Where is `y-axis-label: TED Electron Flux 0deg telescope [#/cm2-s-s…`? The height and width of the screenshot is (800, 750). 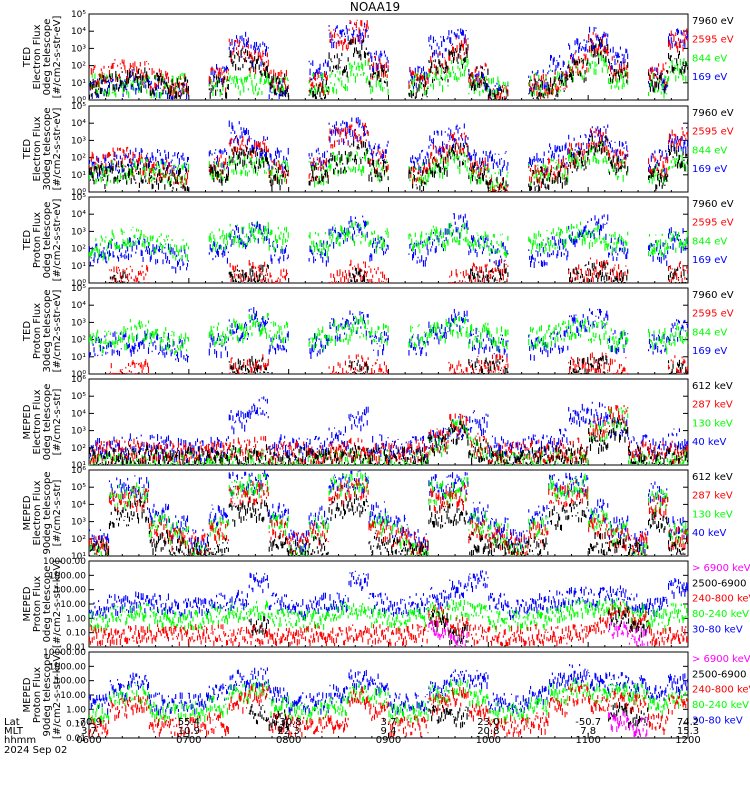
y-axis-label: TED Electron Flux 0deg telescope [#/cm2-s-s… is located at coordinates (42, 57).